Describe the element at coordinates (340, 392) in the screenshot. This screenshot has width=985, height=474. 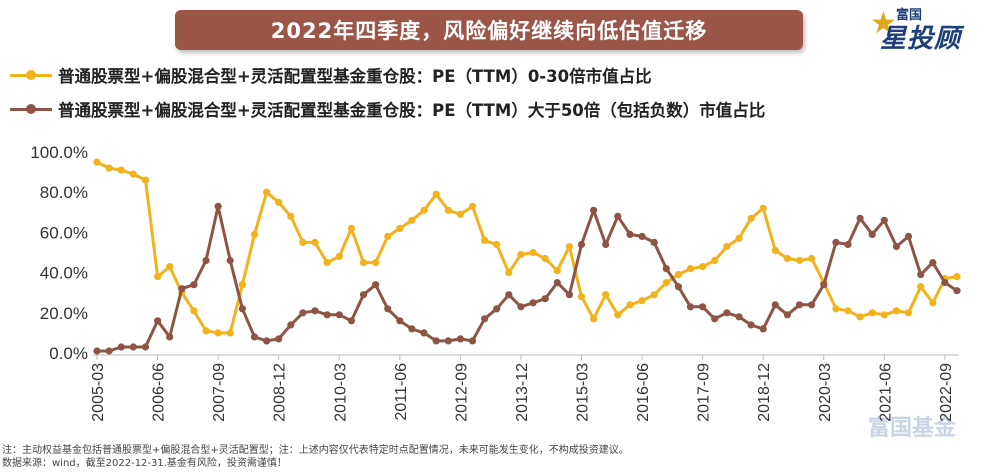
I see `x-tick-label: 2010-03` at that location.